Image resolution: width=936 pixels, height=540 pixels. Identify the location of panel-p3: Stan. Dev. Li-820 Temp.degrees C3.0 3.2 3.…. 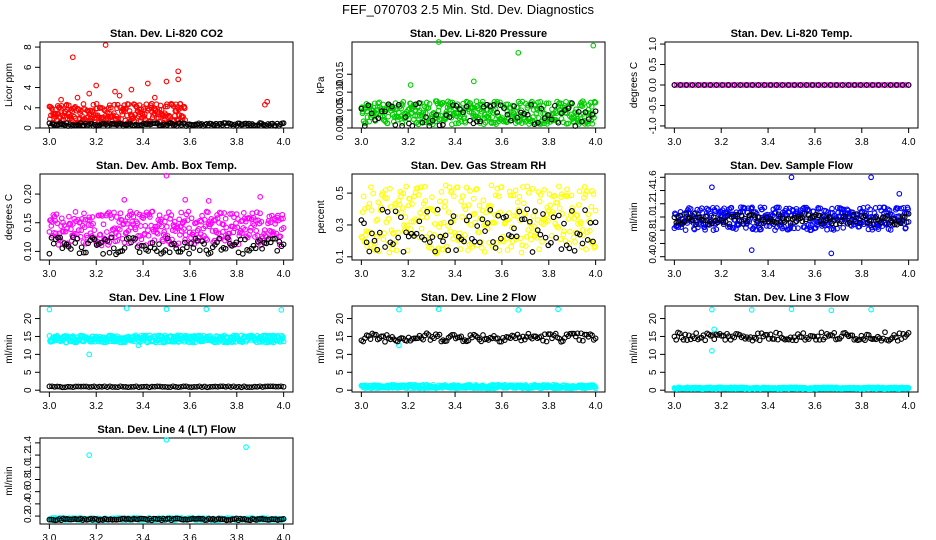
(774, 88).